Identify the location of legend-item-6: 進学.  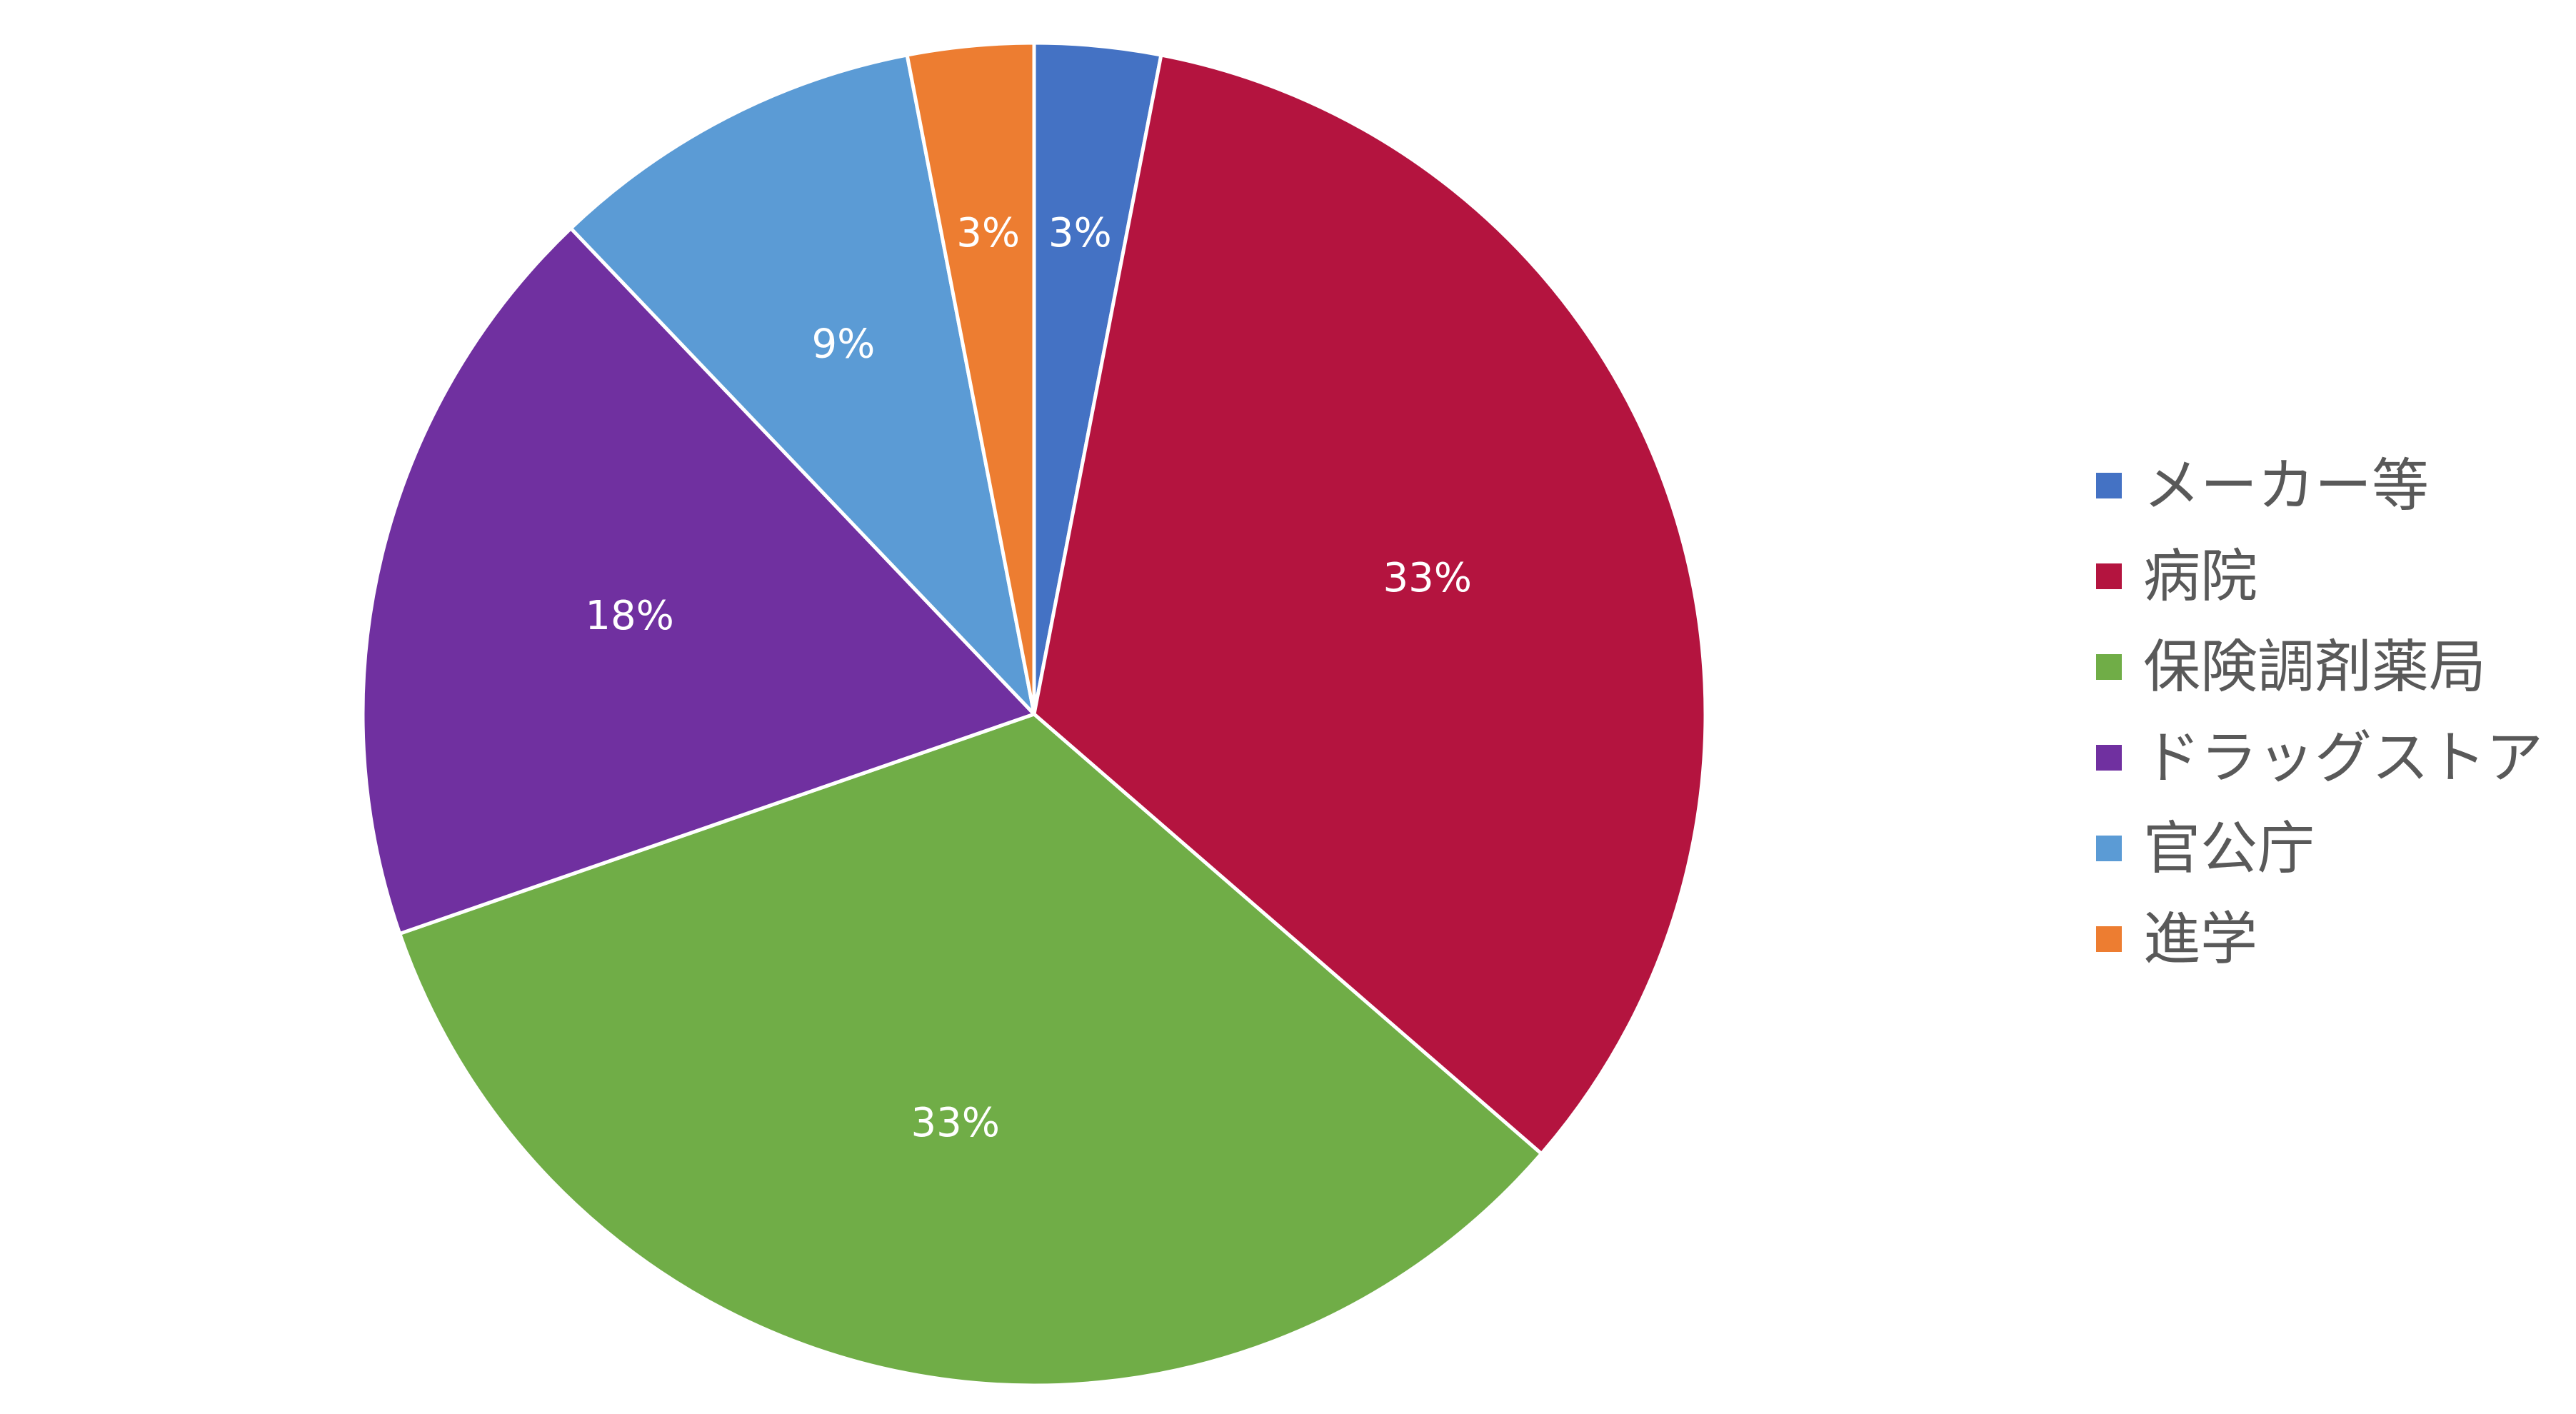
(2176, 939).